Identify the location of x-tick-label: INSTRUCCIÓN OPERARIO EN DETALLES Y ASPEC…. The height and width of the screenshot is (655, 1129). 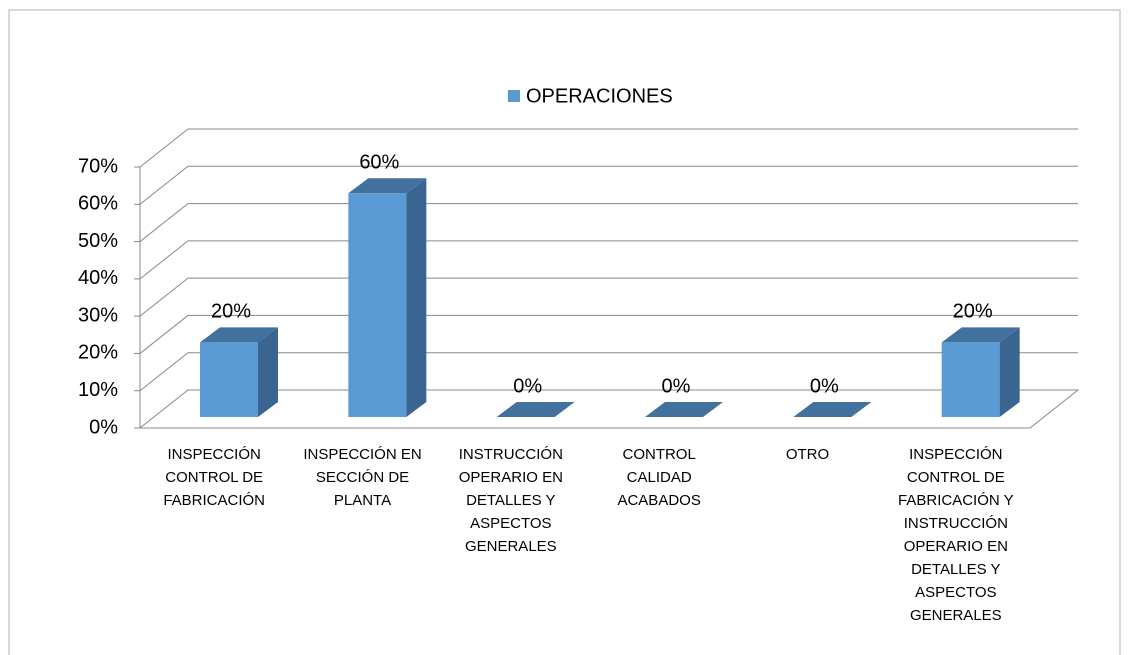
(510, 500).